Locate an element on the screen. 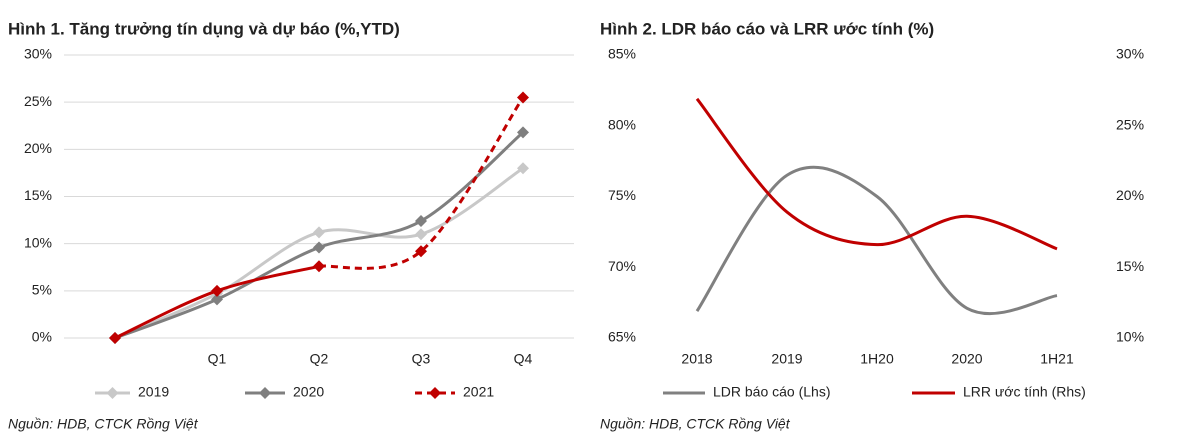 This screenshot has height=441, width=1200. y-tick-label: 65% is located at coordinates (622, 337).